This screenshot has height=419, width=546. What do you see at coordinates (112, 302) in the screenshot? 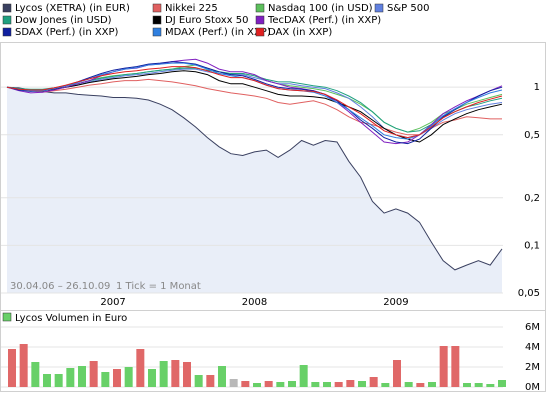
I see `x-tick-label: 2007` at bounding box center [112, 302].